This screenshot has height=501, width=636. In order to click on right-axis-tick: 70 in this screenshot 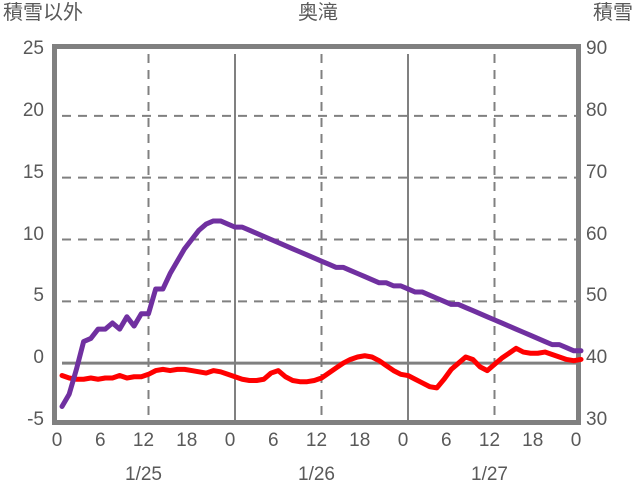, I will do `click(597, 172)`.